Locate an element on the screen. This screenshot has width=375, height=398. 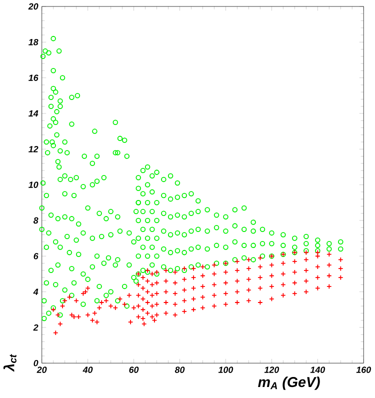
y-tick-label: 2 is located at coordinates (35, 327).